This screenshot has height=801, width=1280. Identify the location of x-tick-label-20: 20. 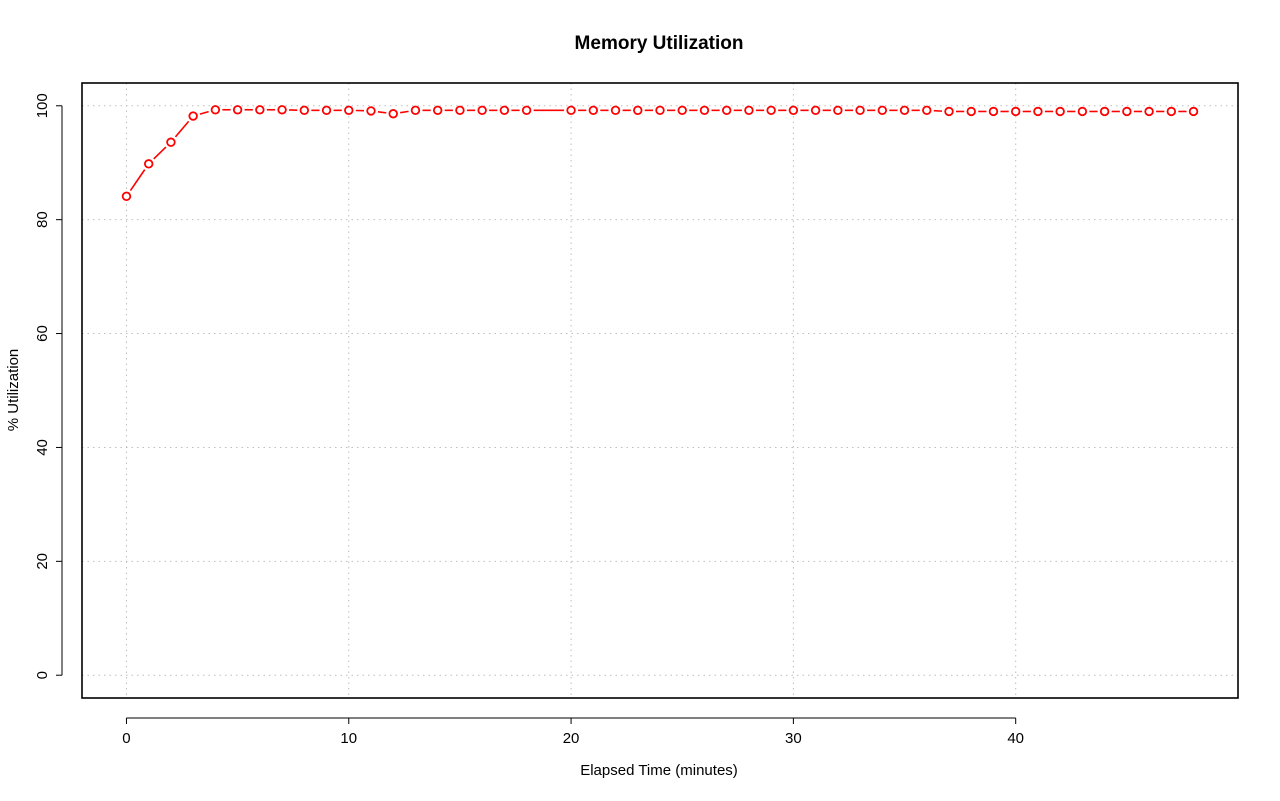
(571, 738).